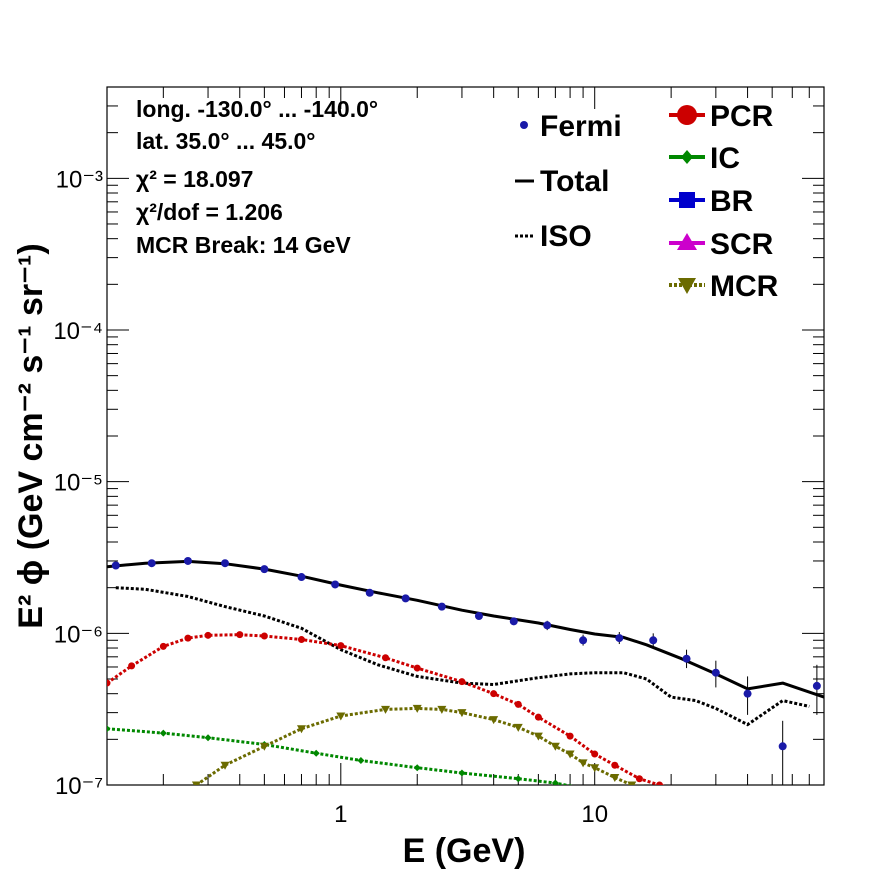 Image resolution: width=896 pixels, height=872 pixels. Describe the element at coordinates (687, 241) in the screenshot. I see `legend-marker-scr` at that location.